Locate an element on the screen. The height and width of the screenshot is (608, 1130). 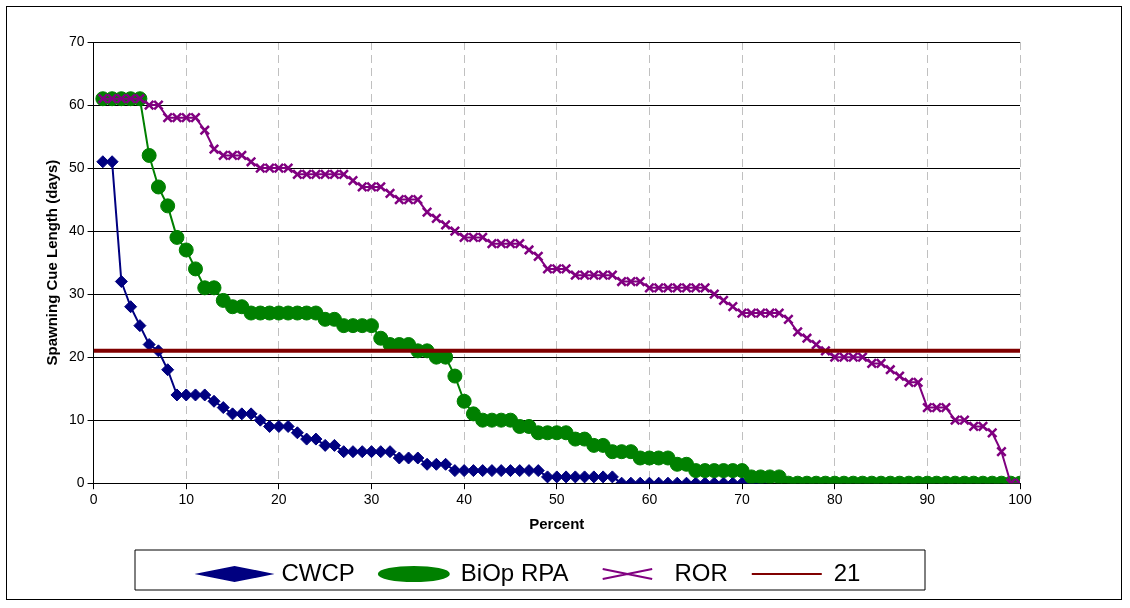
x-tick-label: 80 is located at coordinates (834, 499).